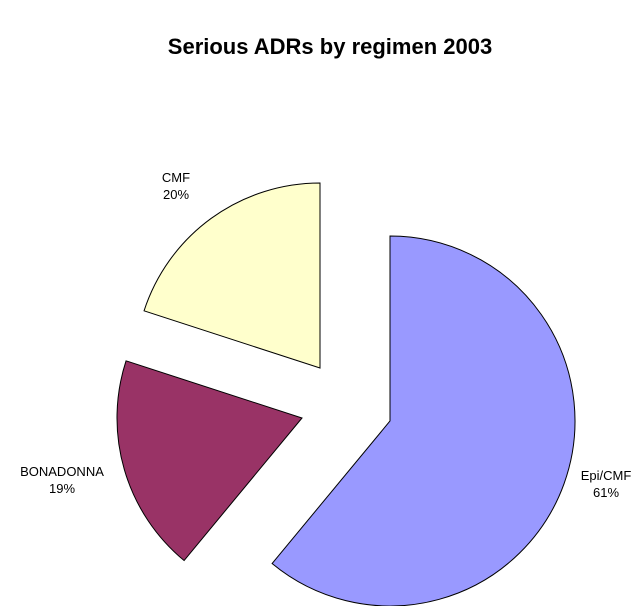  I want to click on slice-percent: 61%, so click(606, 492).